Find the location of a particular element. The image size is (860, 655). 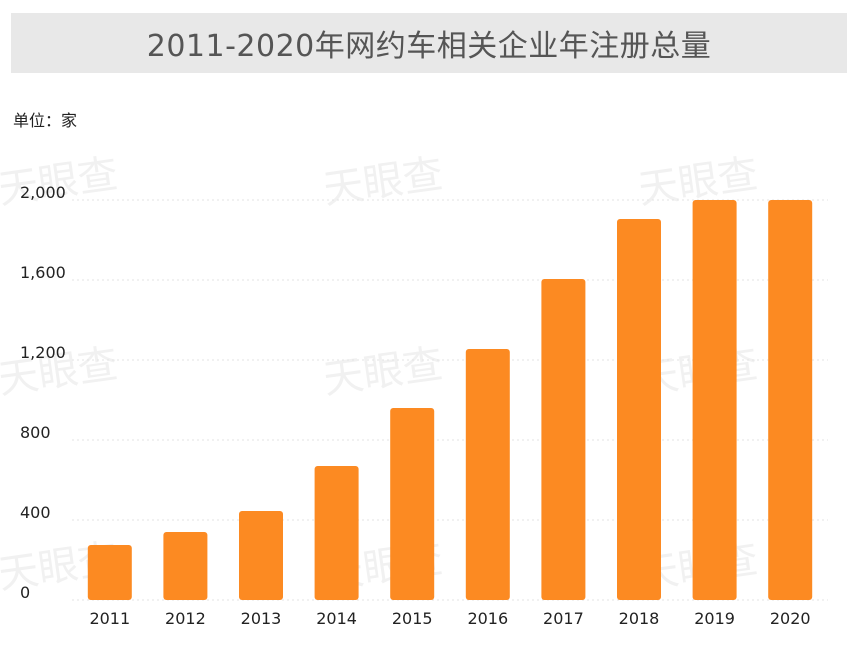

bar-2011 is located at coordinates (109, 572).